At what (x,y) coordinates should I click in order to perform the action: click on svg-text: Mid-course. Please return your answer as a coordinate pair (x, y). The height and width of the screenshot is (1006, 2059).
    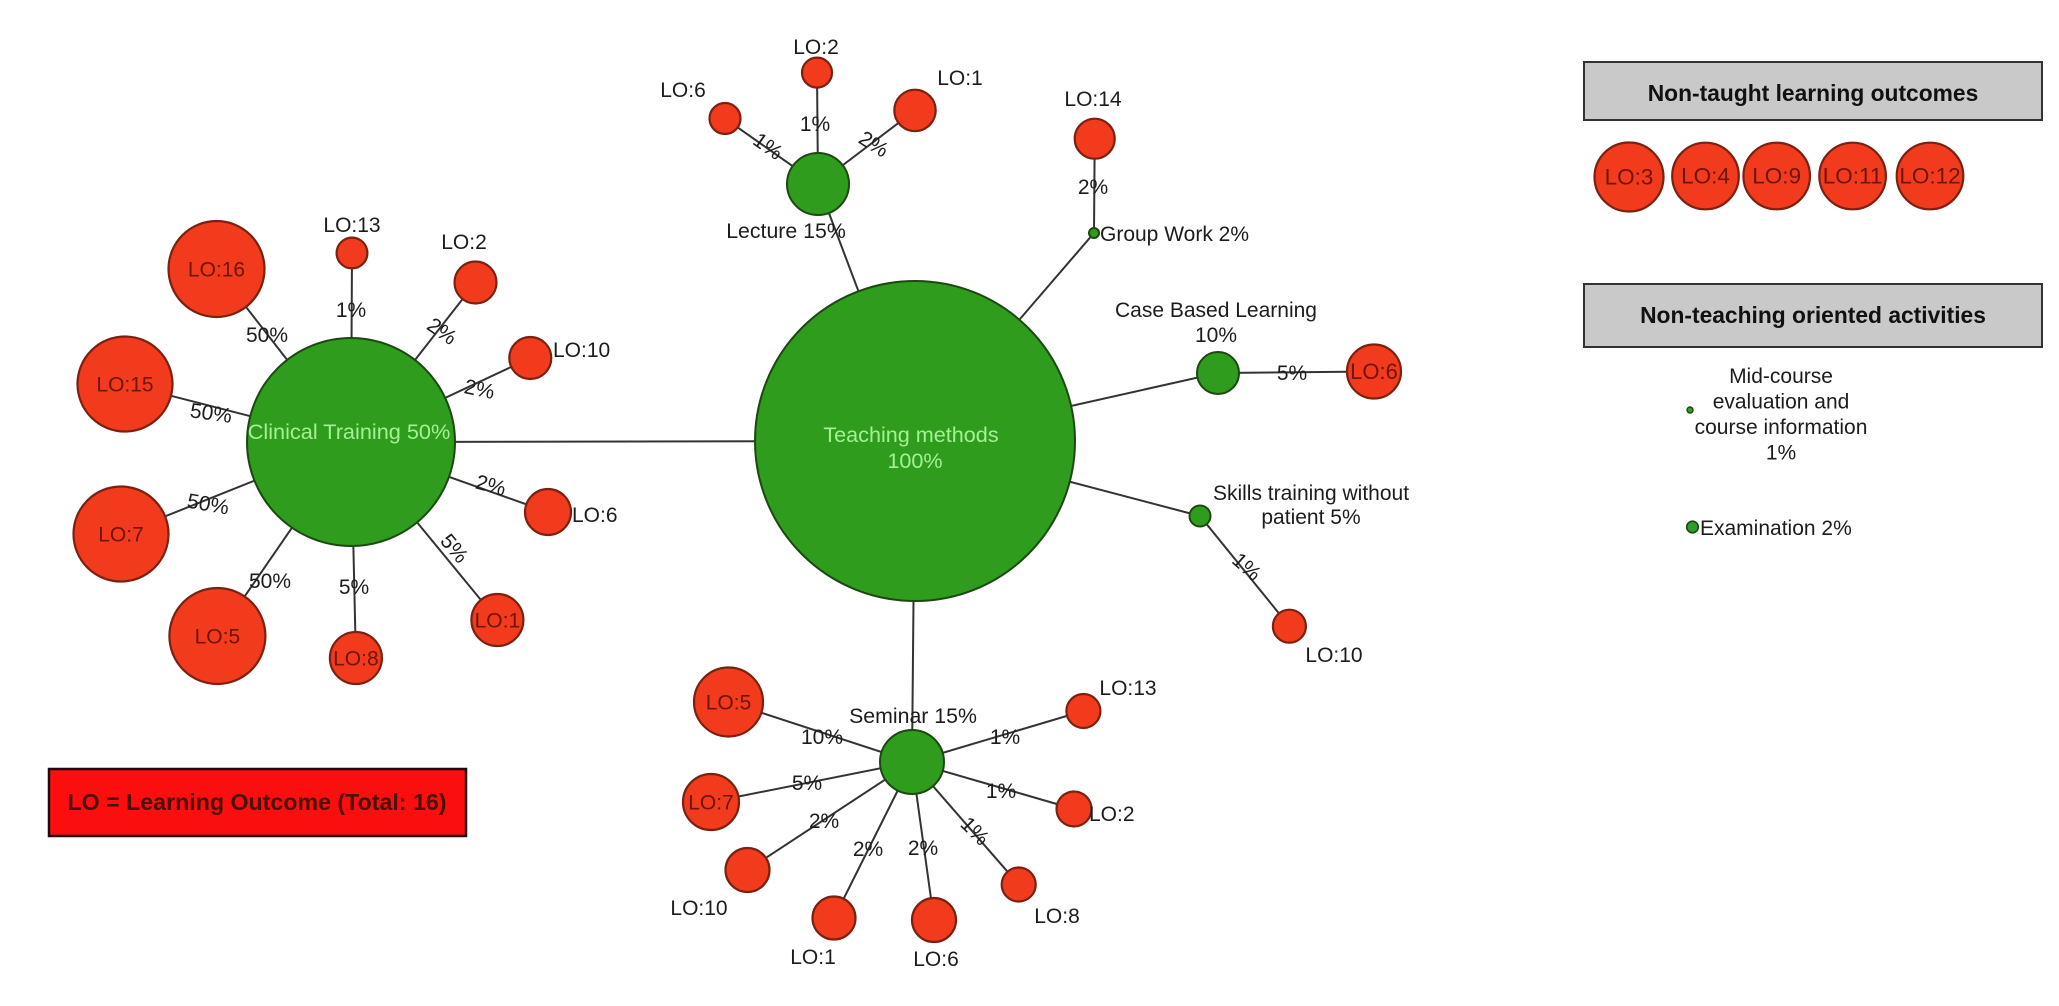
    Looking at the image, I should click on (1781, 376).